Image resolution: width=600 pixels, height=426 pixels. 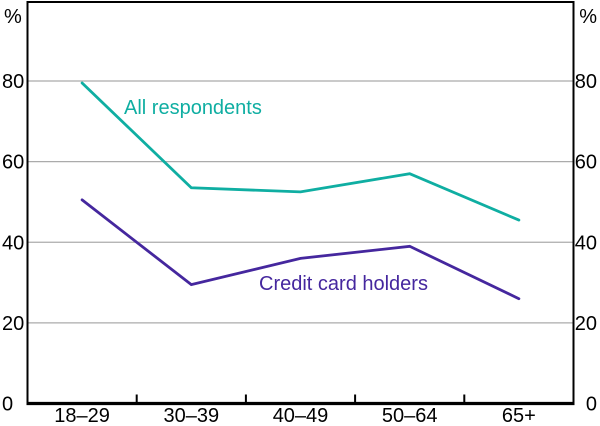 I want to click on y-tick-label-left-80: 80, so click(x=13, y=82).